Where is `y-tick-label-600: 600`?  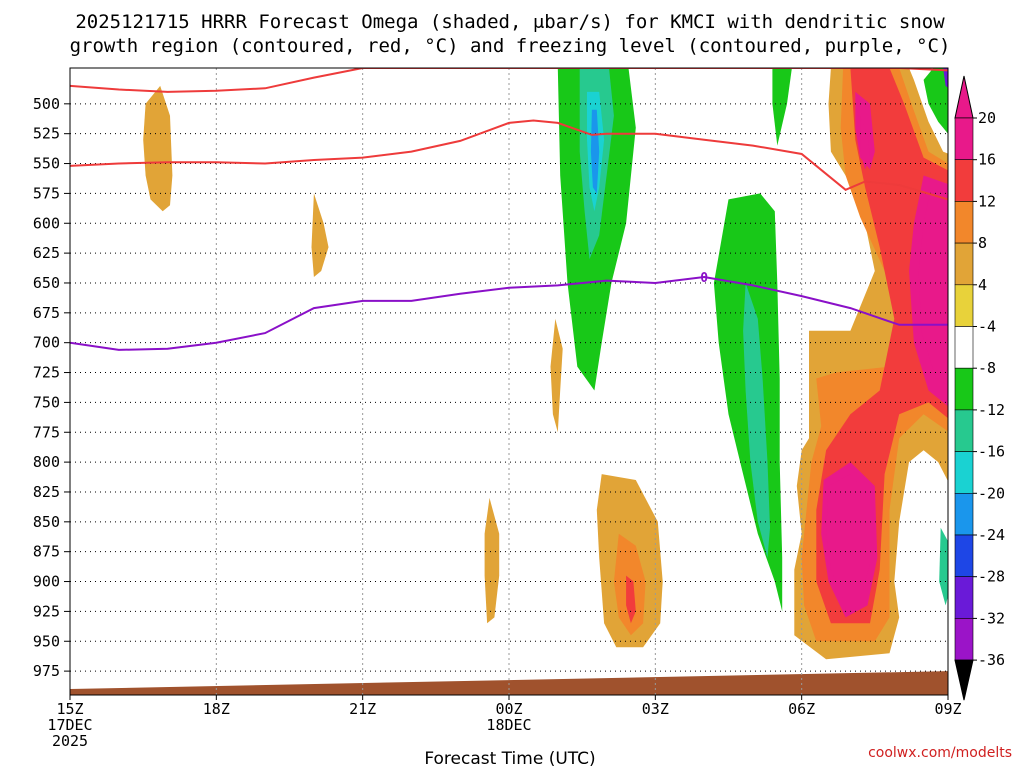
y-tick-label-600: 600 is located at coordinates (46, 223).